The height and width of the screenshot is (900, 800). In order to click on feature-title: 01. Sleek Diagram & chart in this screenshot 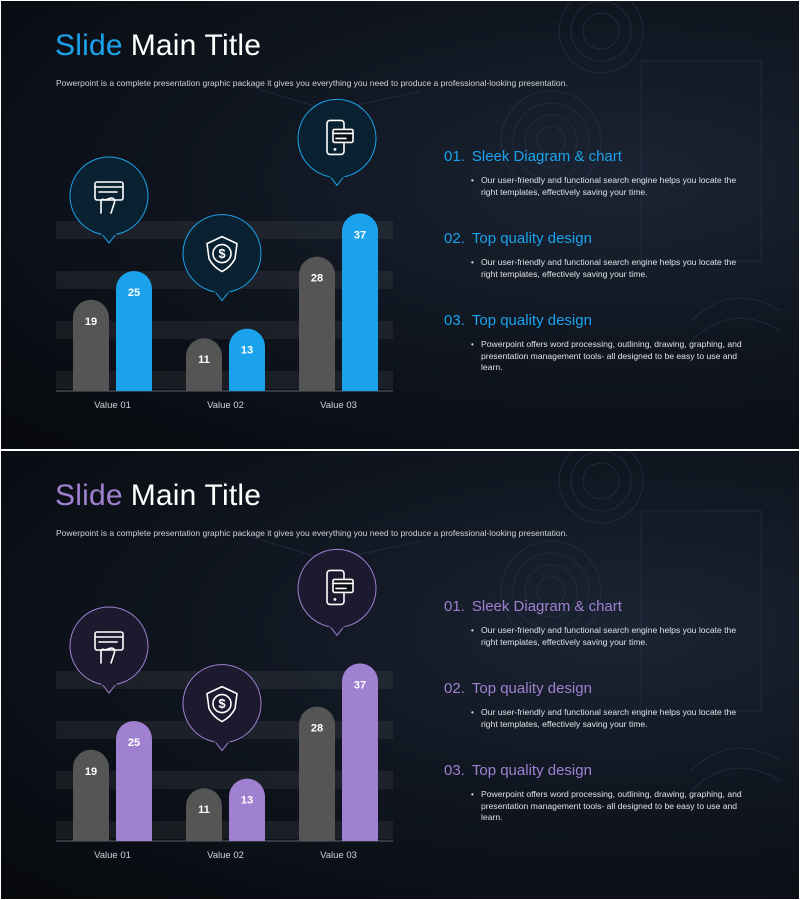, I will do `click(604, 606)`.